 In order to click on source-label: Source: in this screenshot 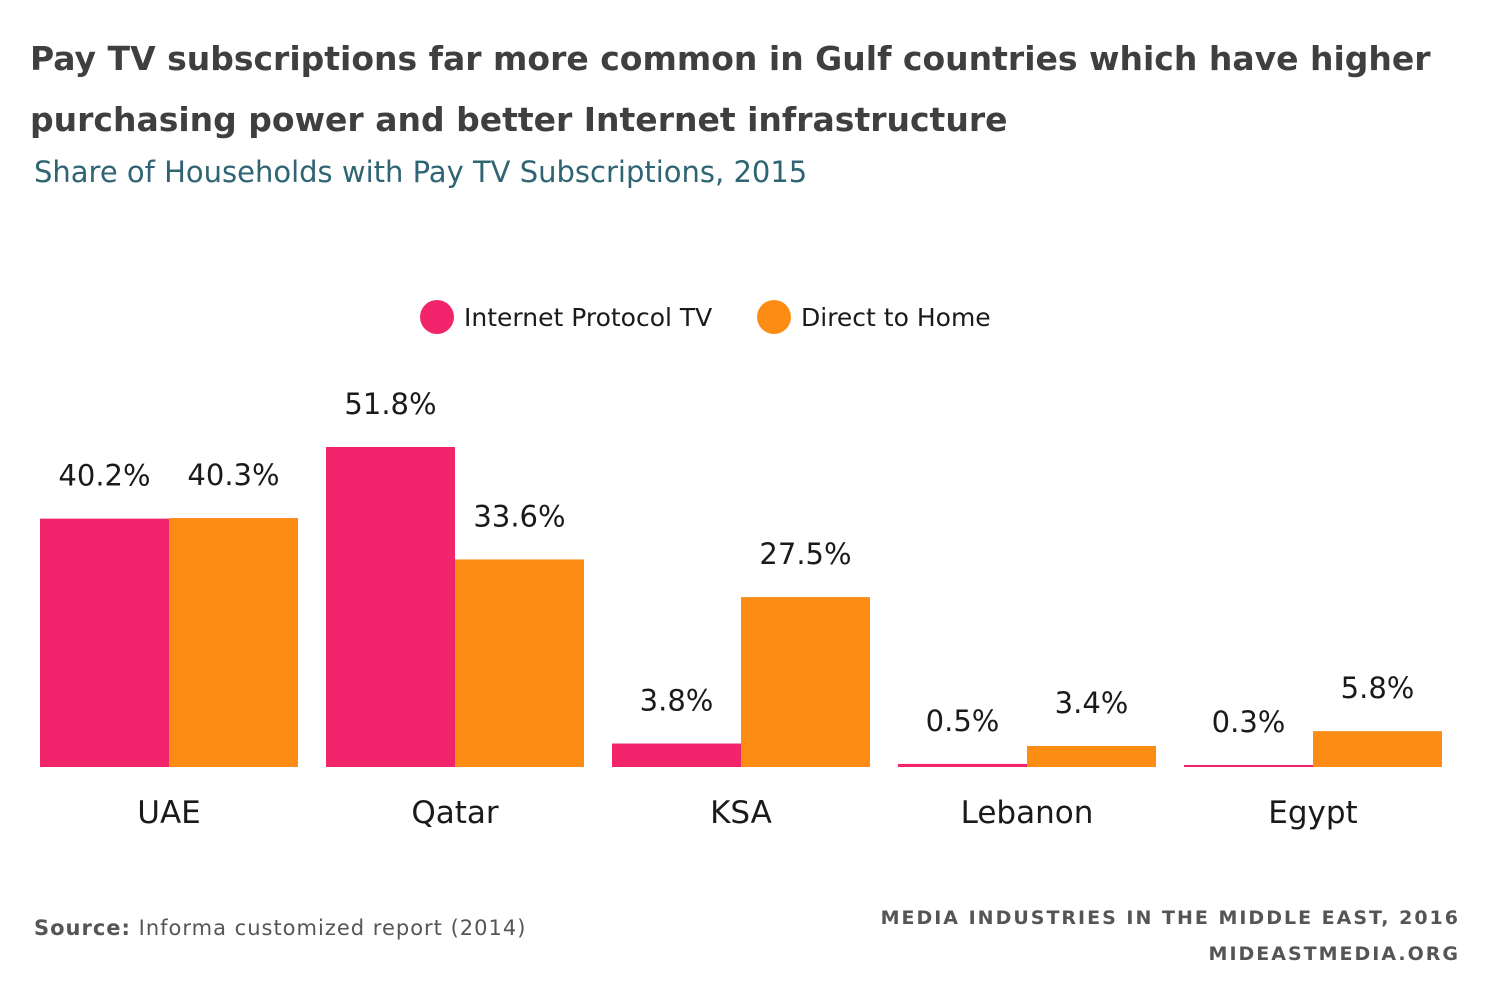, I will do `click(82, 928)`.